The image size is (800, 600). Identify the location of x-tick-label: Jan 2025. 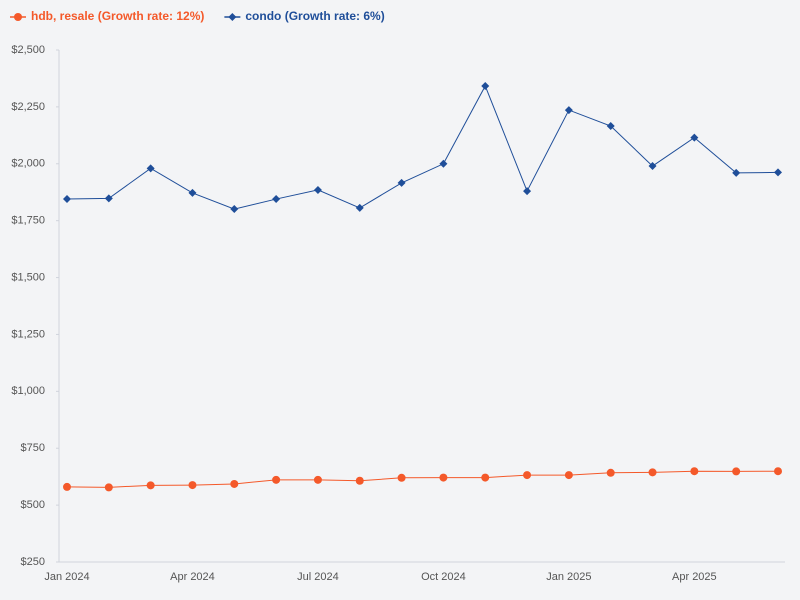
(568, 577).